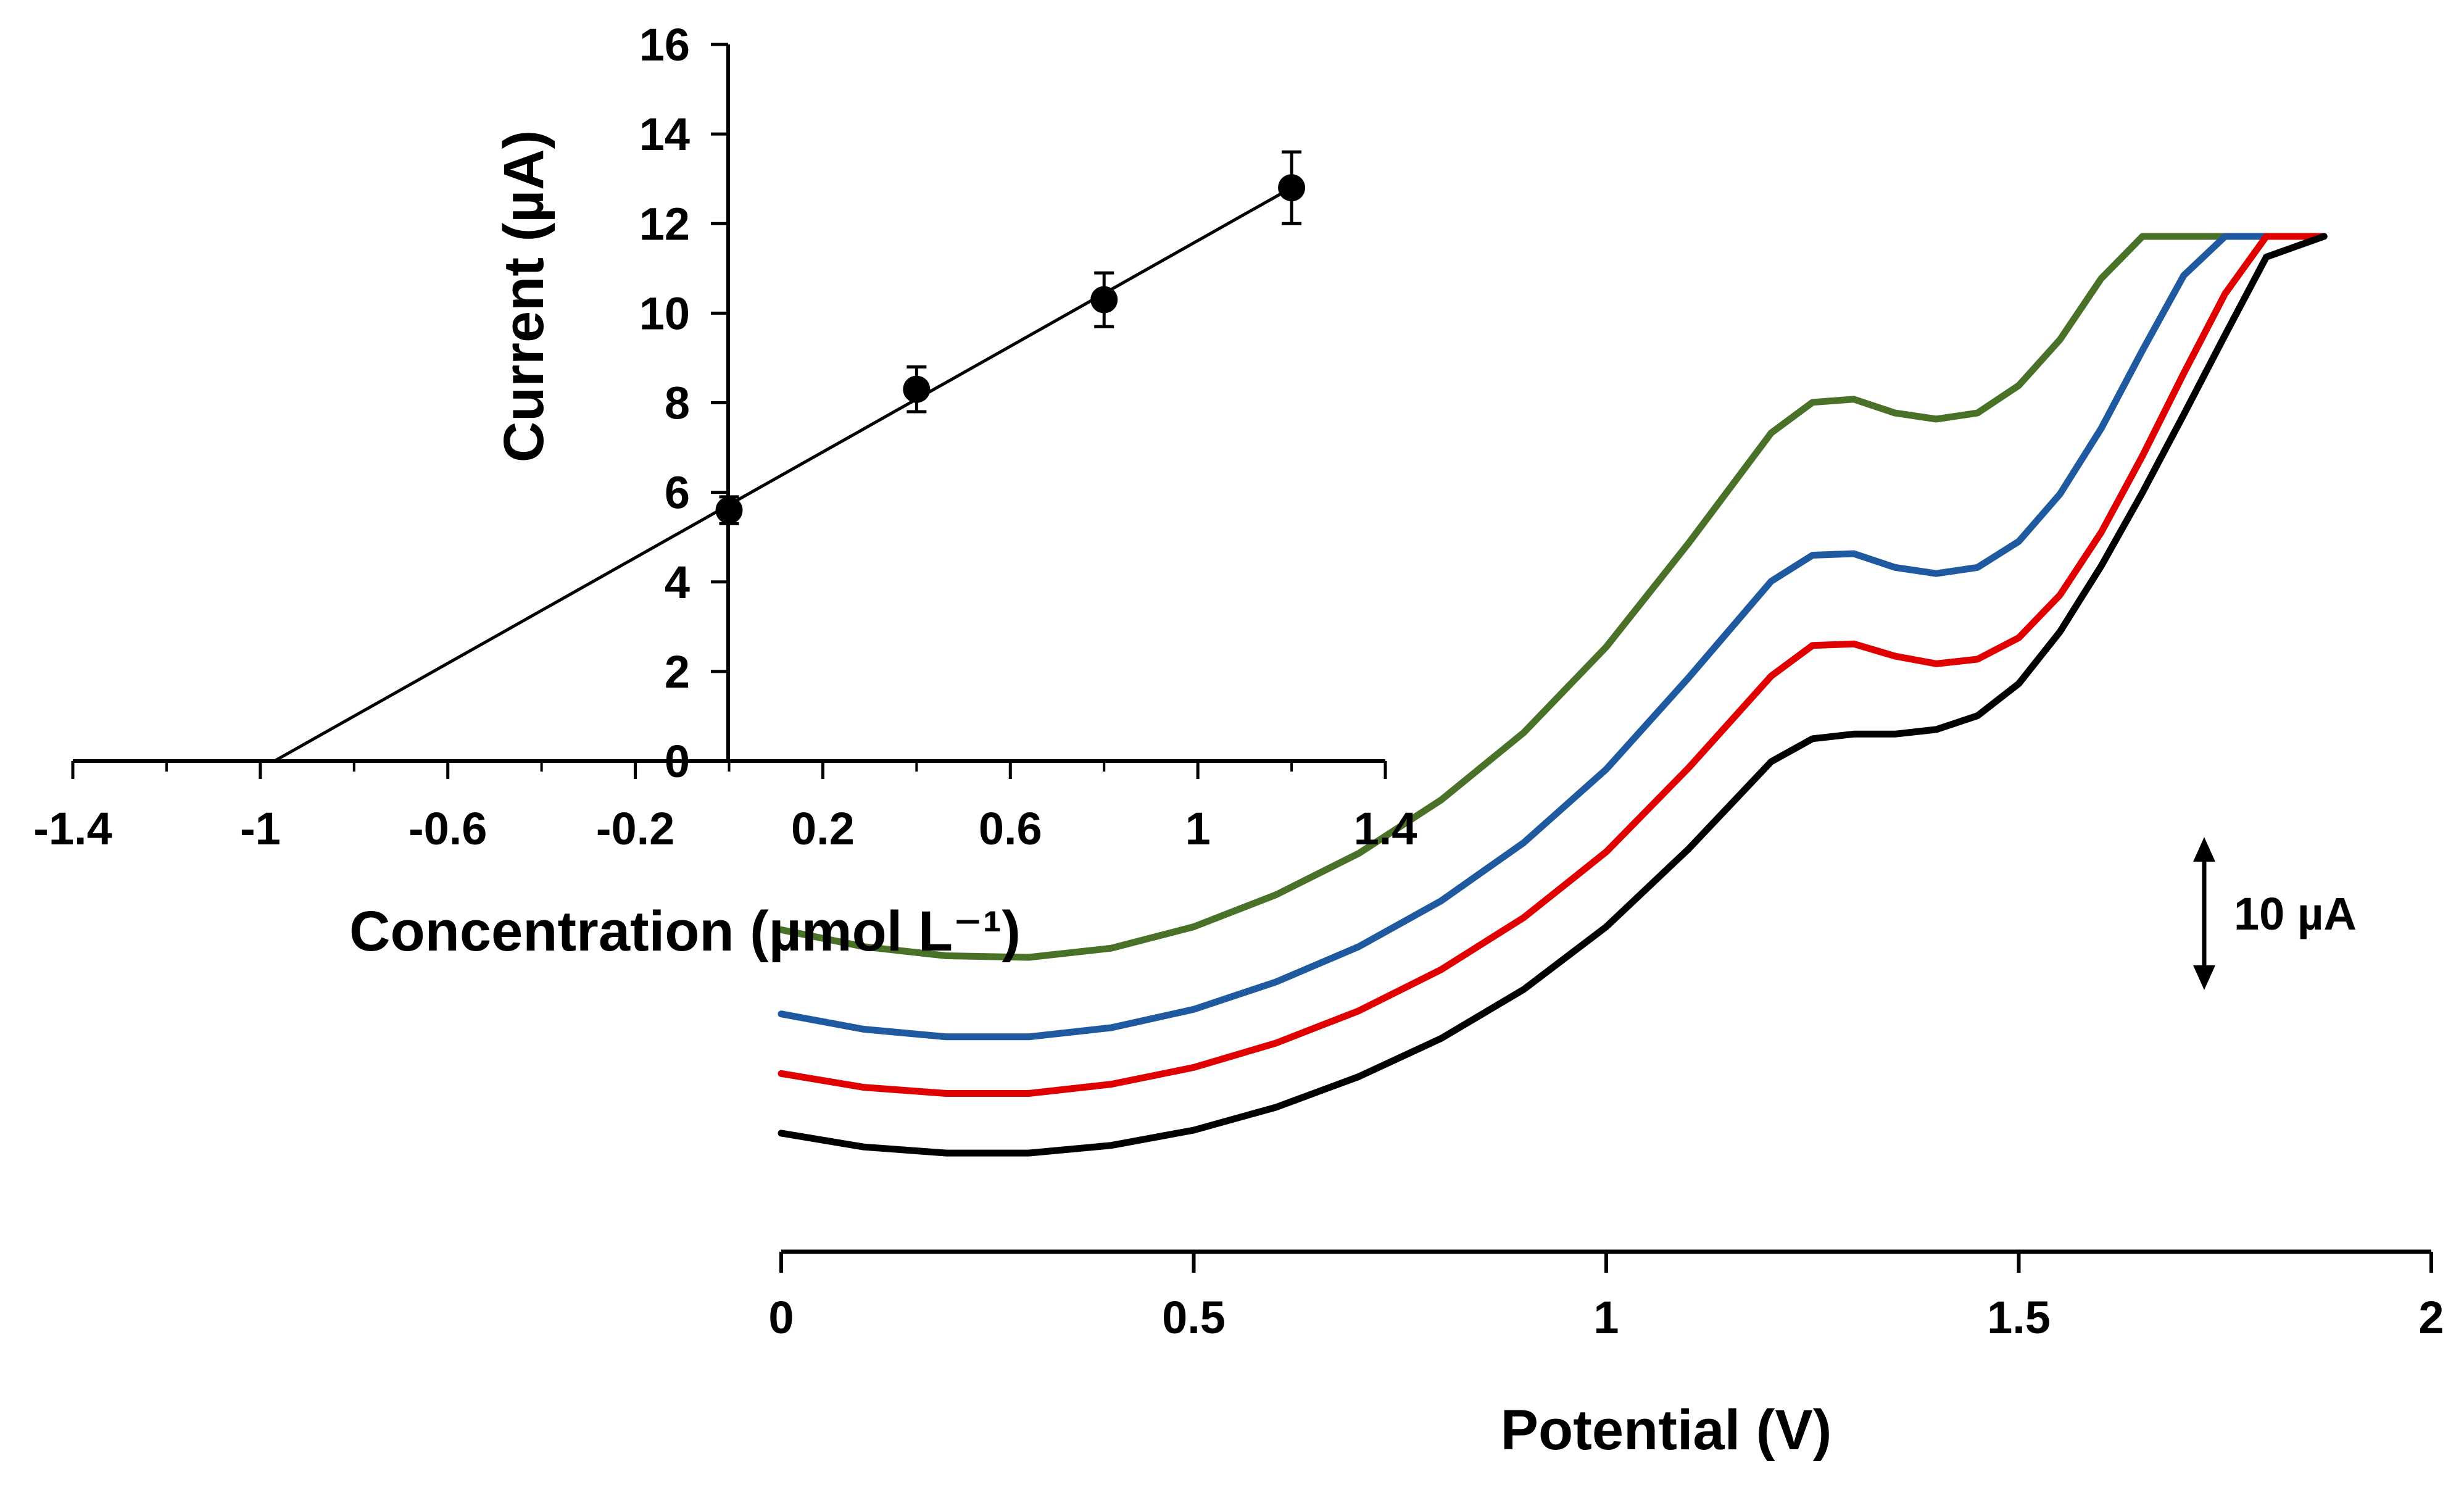  What do you see at coordinates (725, 828) in the screenshot?
I see `inset-x-tick-labels: -1.4 -1 -0.6 -0.2 0.2 0.6 1 1.4` at bounding box center [725, 828].